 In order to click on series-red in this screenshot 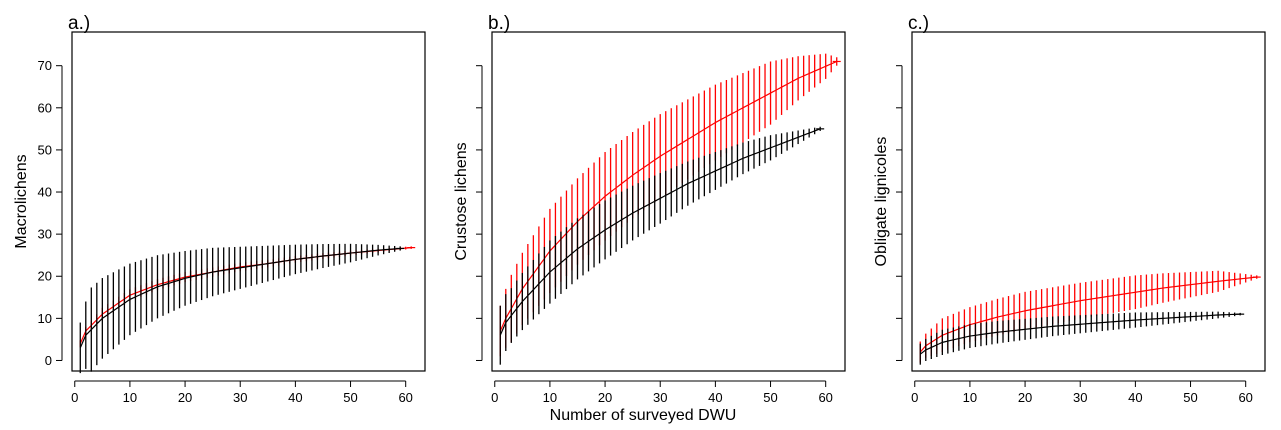, I will do `click(1090, 316)`.